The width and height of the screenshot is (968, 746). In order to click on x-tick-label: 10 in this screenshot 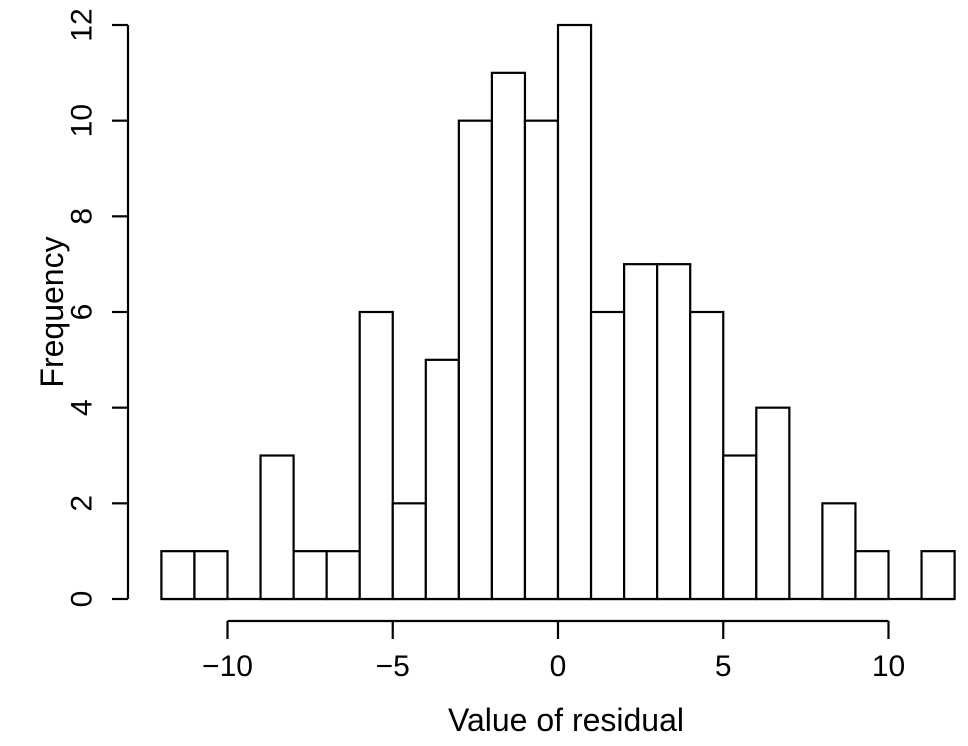, I will do `click(888, 666)`.